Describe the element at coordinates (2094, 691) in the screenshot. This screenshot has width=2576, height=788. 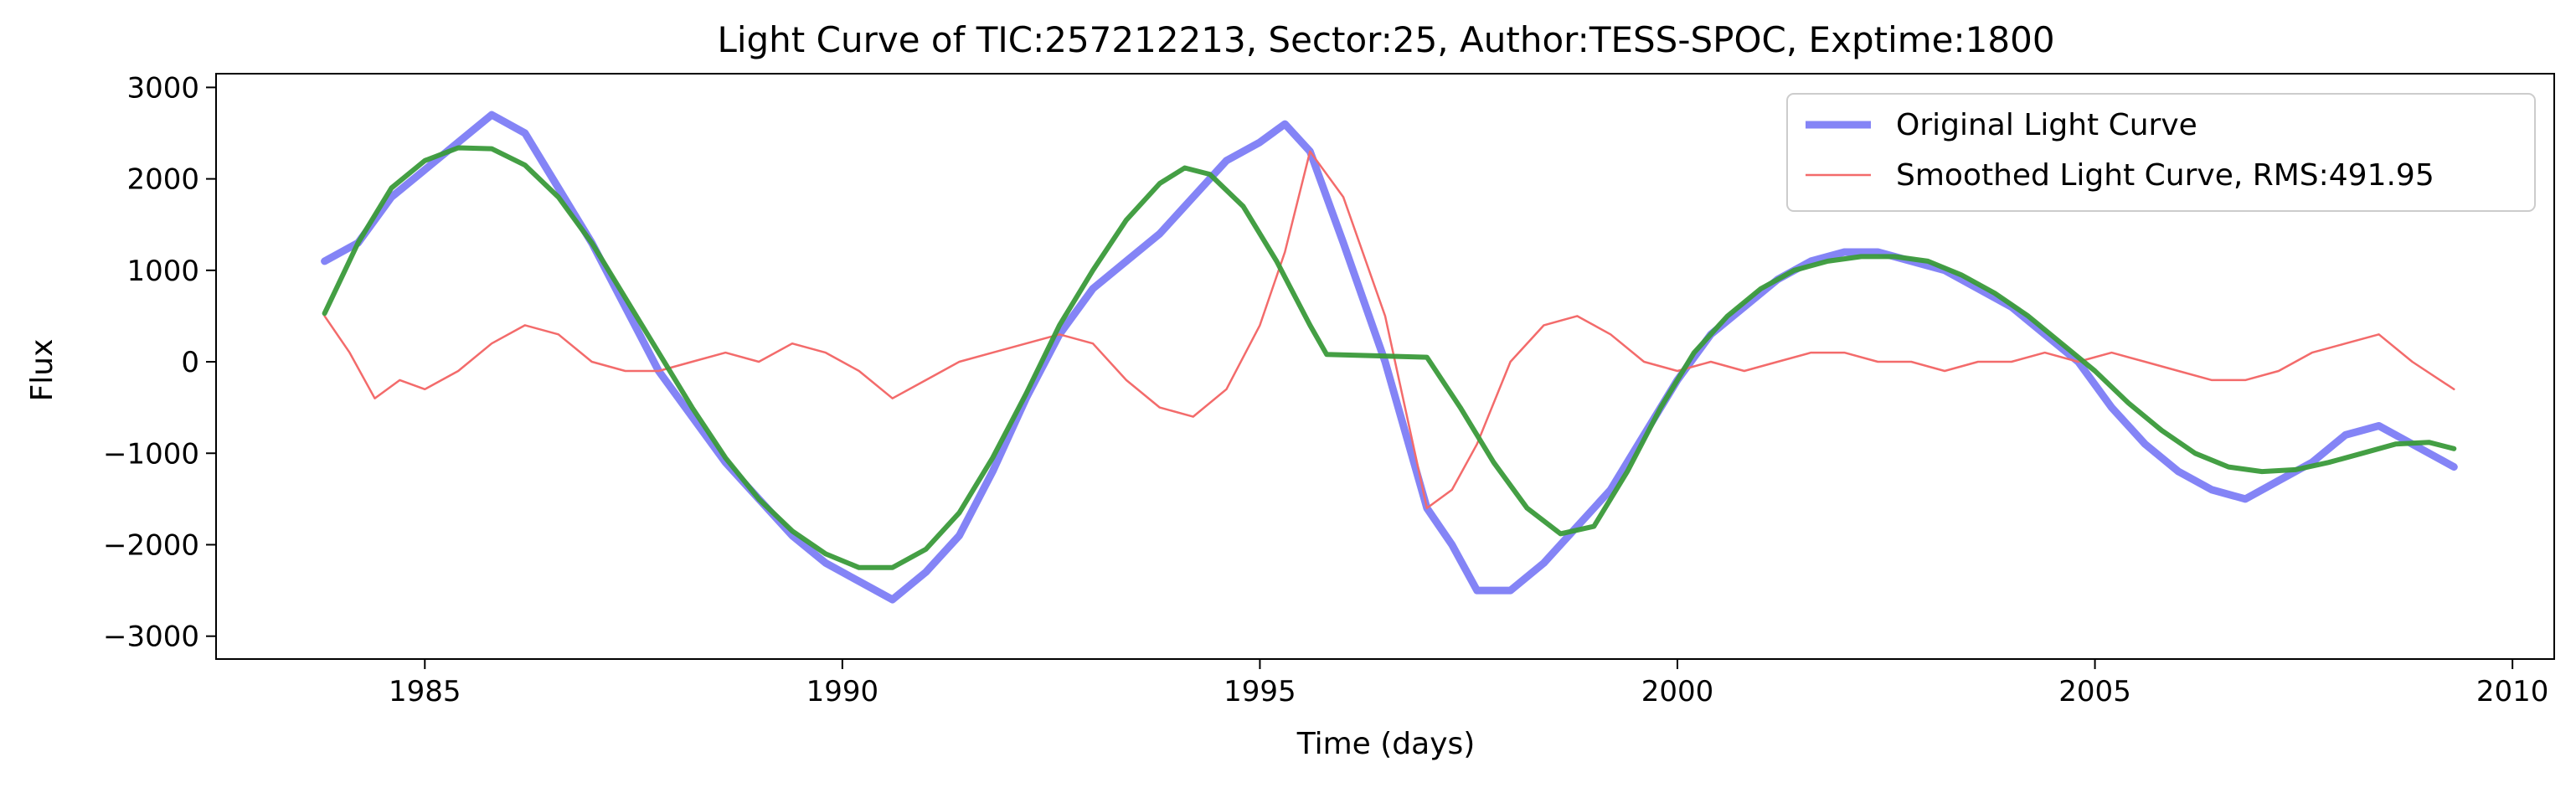
I see `x-tick-label: 2005` at that location.